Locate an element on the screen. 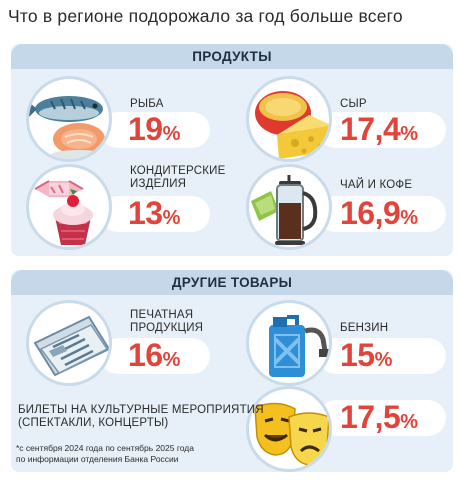 The height and width of the screenshot is (480, 461). cheese-value: 17,4% is located at coordinates (379, 129).